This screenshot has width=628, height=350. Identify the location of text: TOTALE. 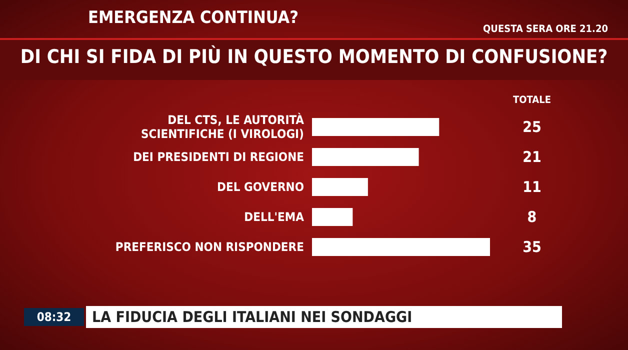
(532, 100).